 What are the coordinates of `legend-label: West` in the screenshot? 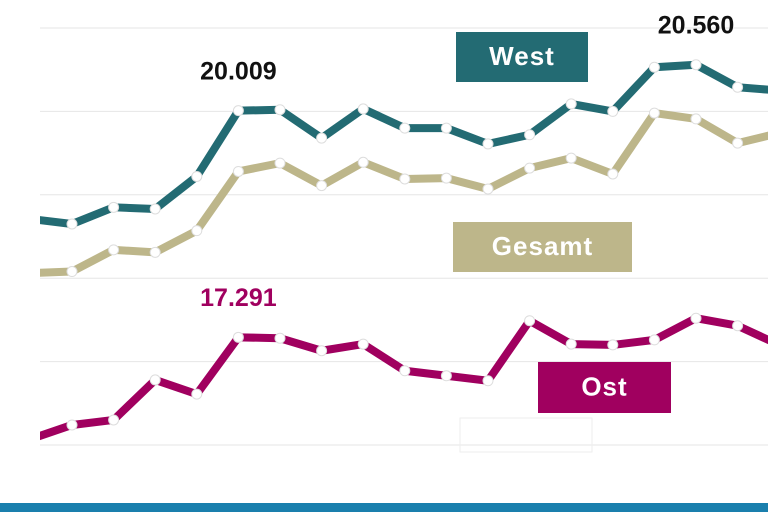 It's located at (522, 56).